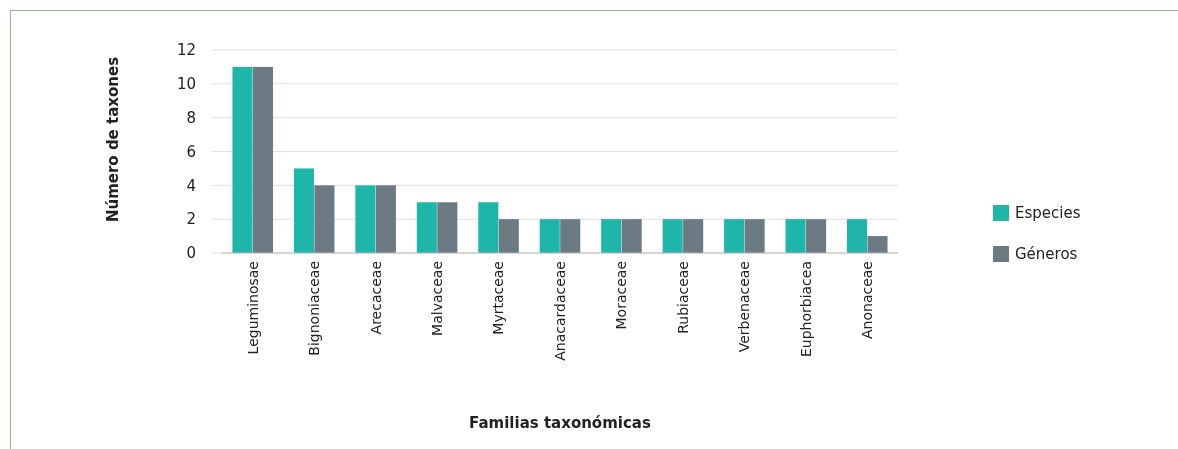  What do you see at coordinates (436, 298) in the screenshot?
I see `x-tick-label: Malvaceae` at bounding box center [436, 298].